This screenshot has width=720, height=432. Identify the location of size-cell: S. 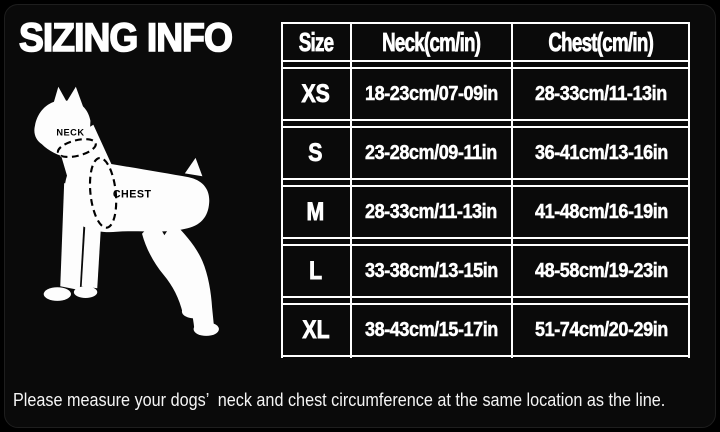
(316, 153).